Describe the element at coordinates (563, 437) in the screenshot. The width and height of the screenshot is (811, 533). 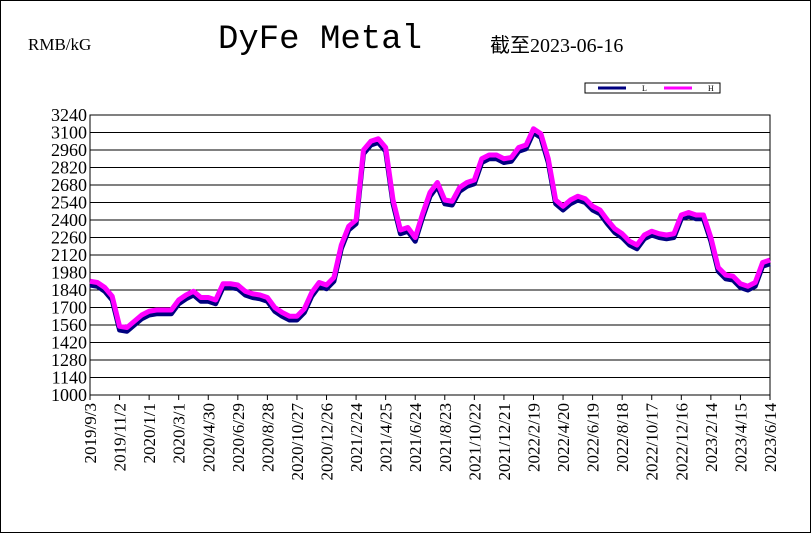
I see `x-tick-label: 2022/4/20` at that location.